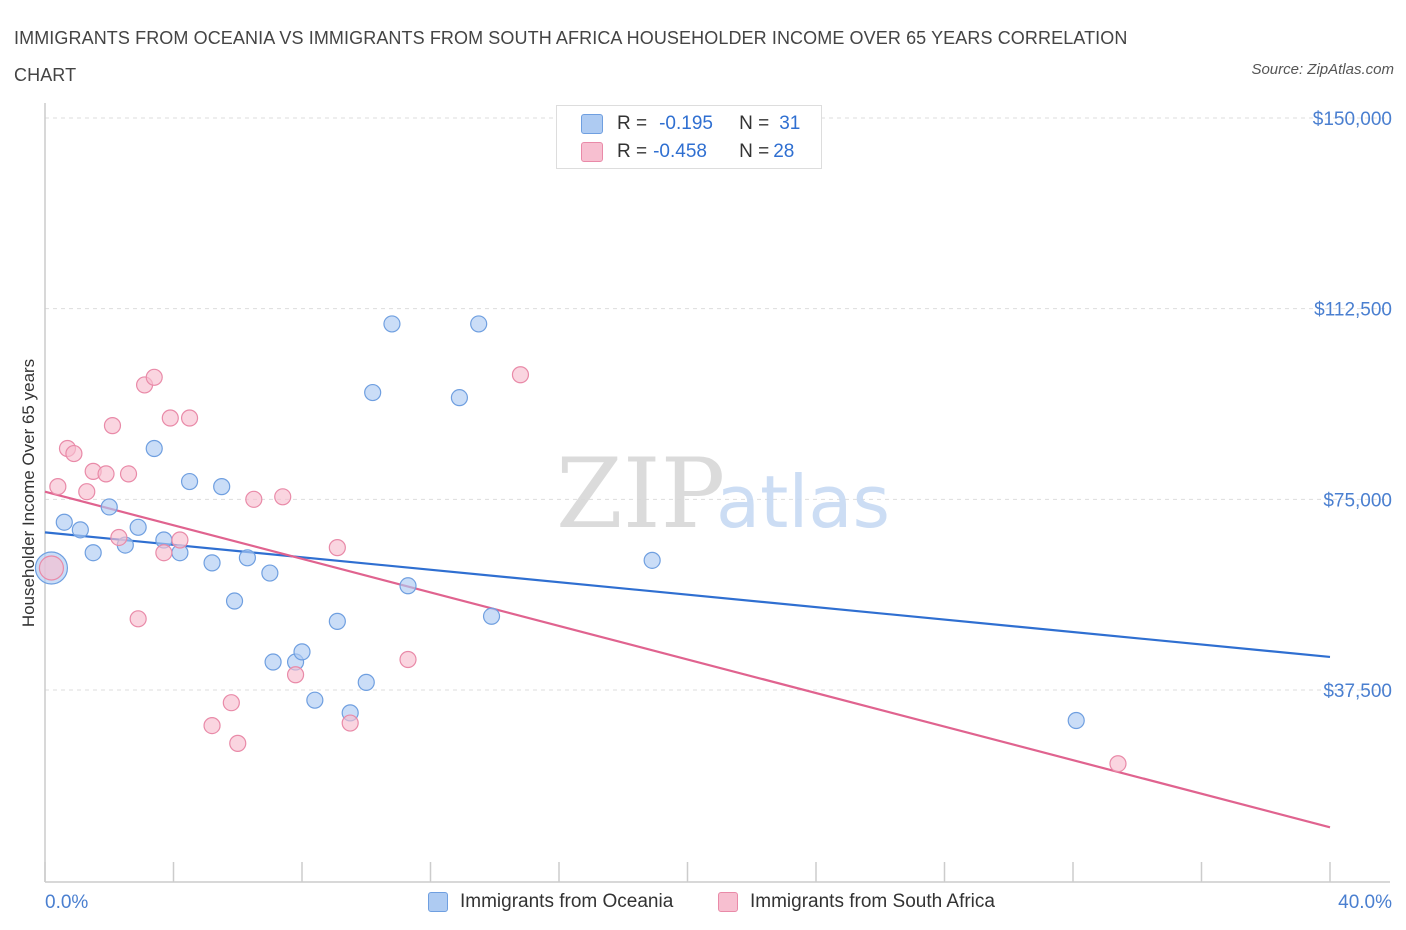  What do you see at coordinates (1352, 119) in the screenshot?
I see `y-tick-label: $150,000` at bounding box center [1352, 119].